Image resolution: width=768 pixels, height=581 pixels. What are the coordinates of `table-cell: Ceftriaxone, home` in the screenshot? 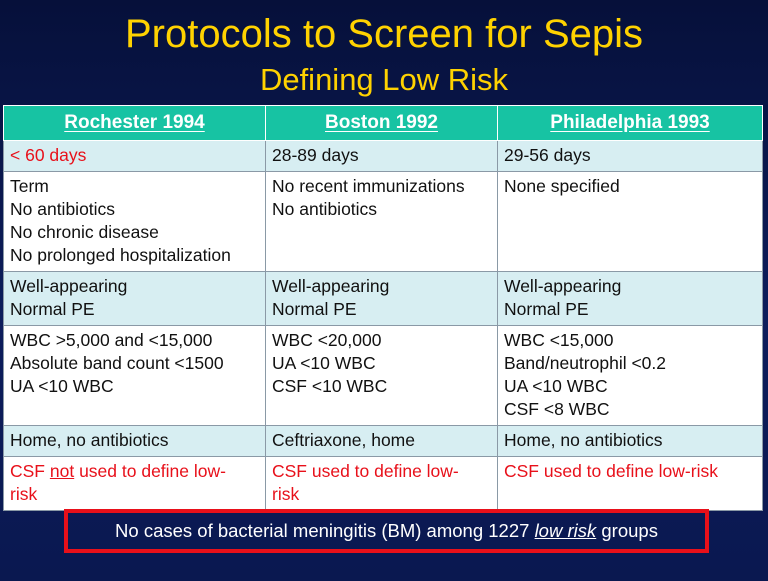 It's located at (381, 441).